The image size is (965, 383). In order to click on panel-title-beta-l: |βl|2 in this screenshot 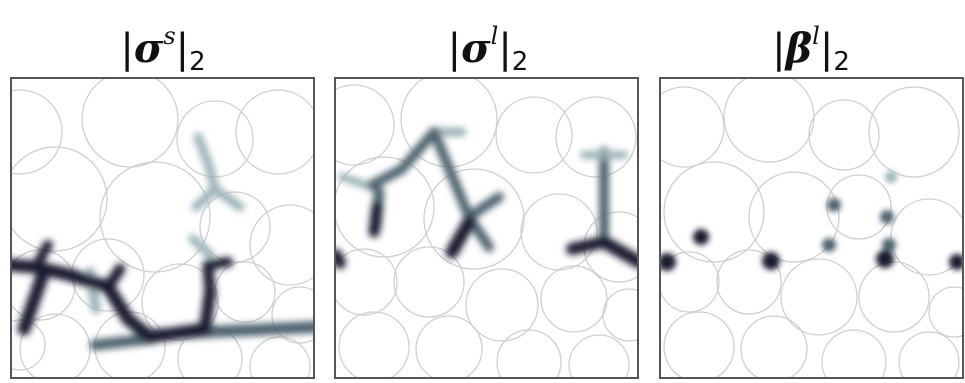, I will do `click(811, 49)`.